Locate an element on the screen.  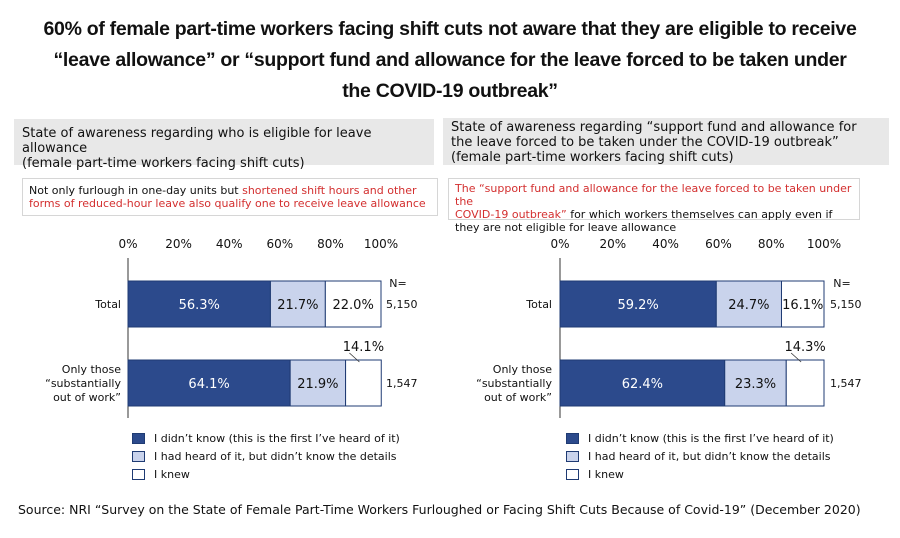
left-note-highlight: shortened shift hours and other is located at coordinates (329, 190).